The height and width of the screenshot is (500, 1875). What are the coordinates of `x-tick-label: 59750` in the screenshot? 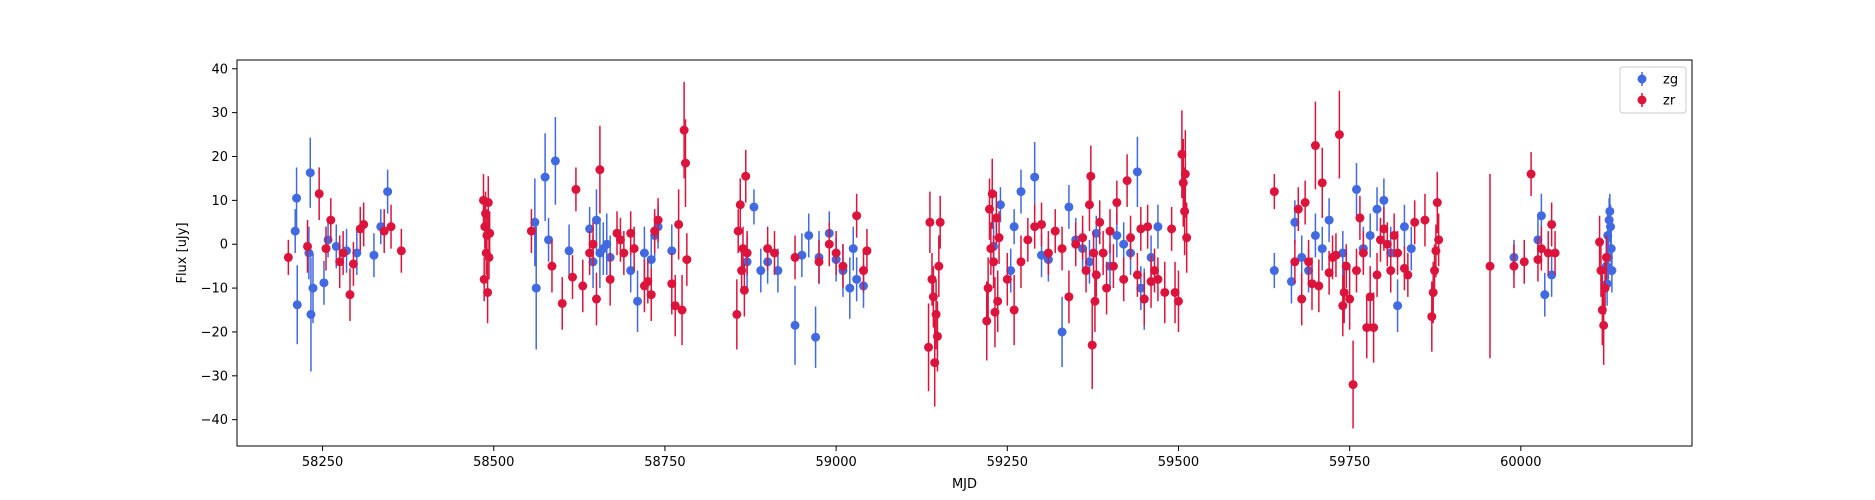 It's located at (1349, 462).